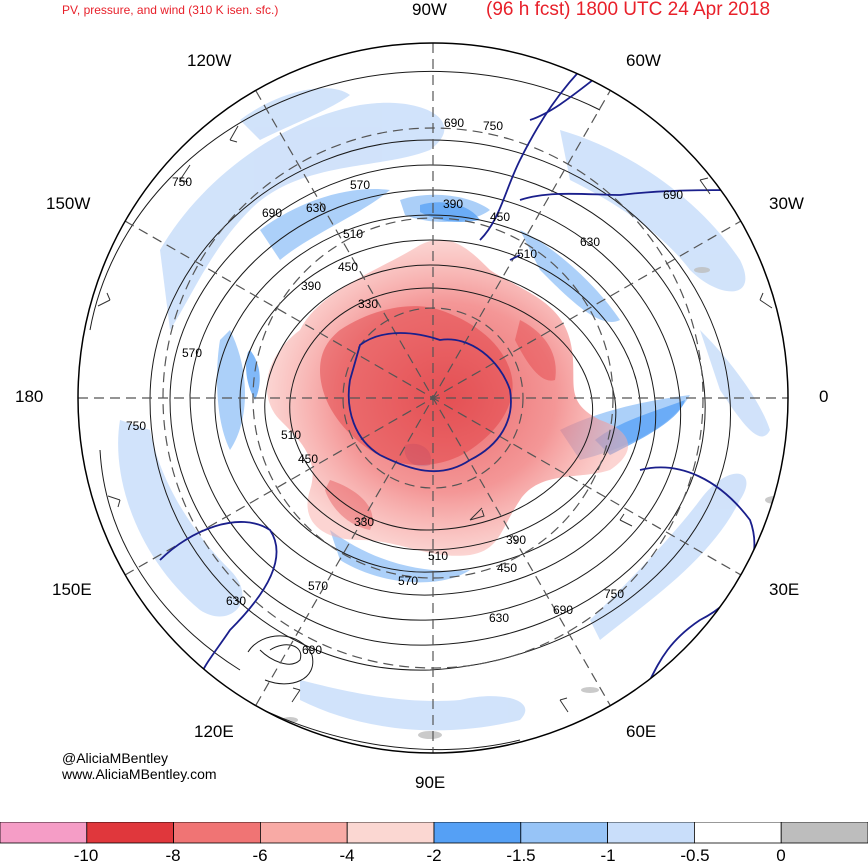  What do you see at coordinates (115, 758) in the screenshot?
I see `credit-handle: @AliciaMBentley` at bounding box center [115, 758].